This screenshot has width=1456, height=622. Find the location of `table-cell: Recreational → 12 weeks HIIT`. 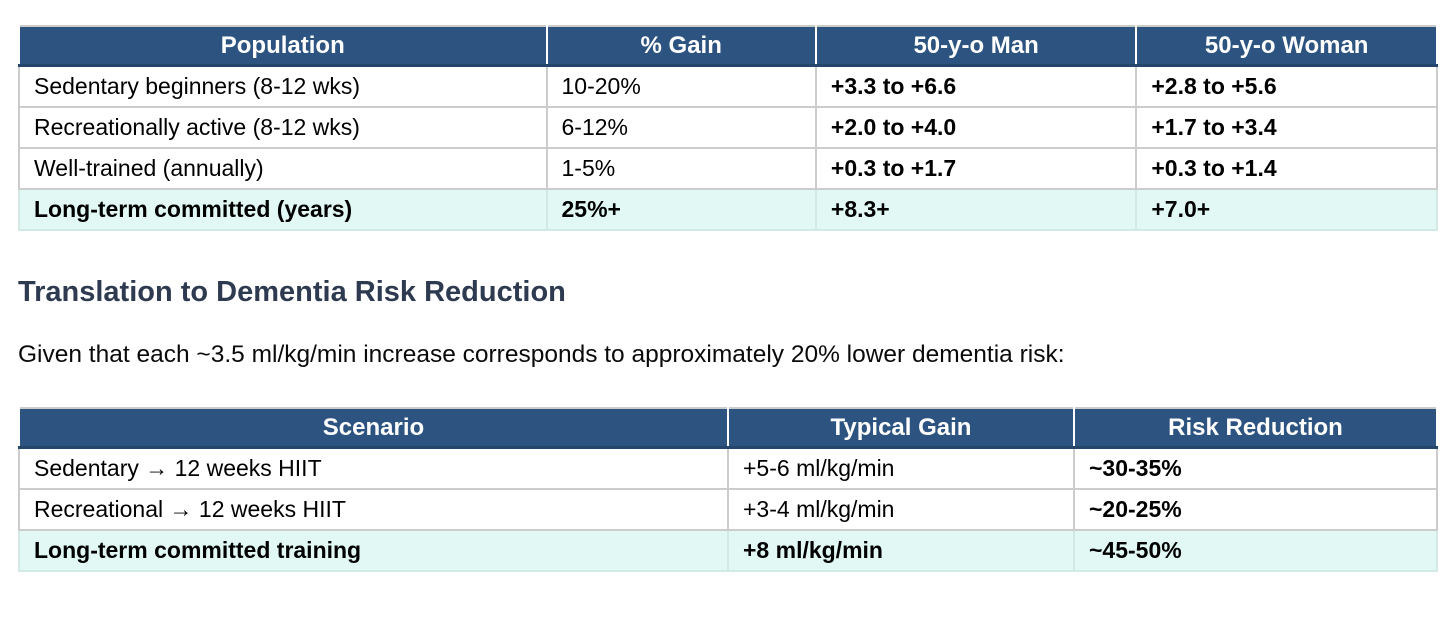

table-cell: Recreational → 12 weeks HIIT is located at coordinates (373, 509).